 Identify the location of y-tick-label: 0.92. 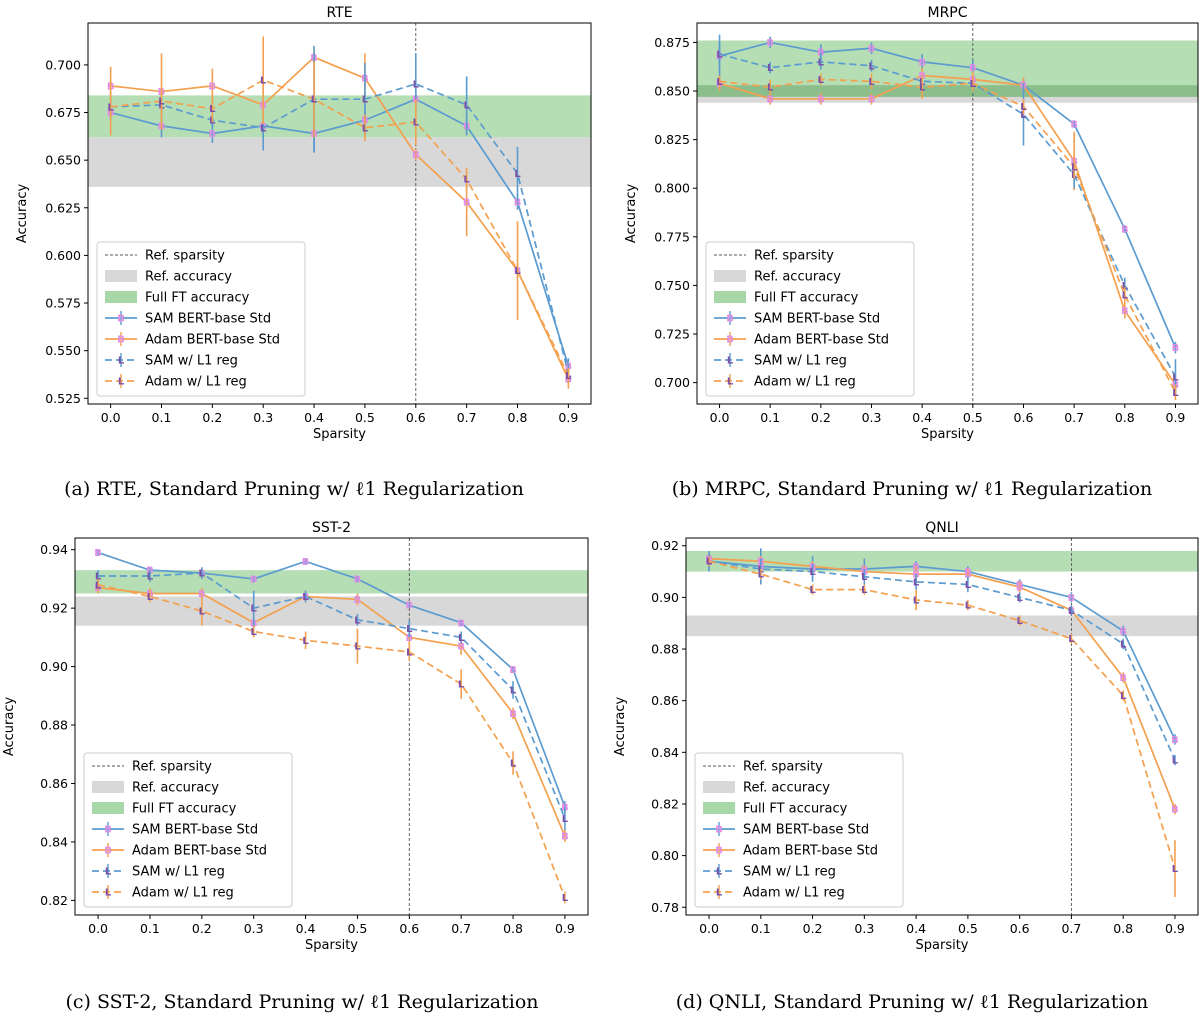
(665, 545).